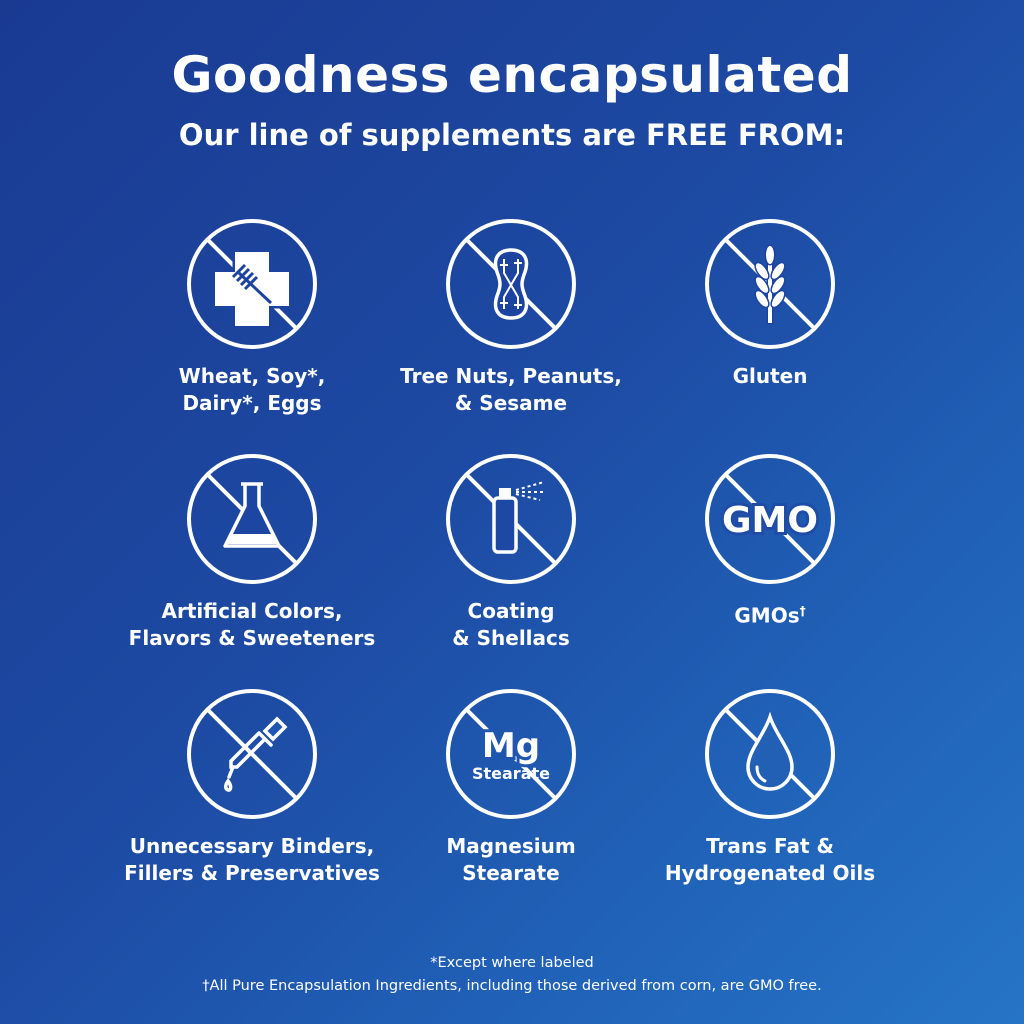  I want to click on item-label-line2: Dairy*, Eggs, so click(252, 403).